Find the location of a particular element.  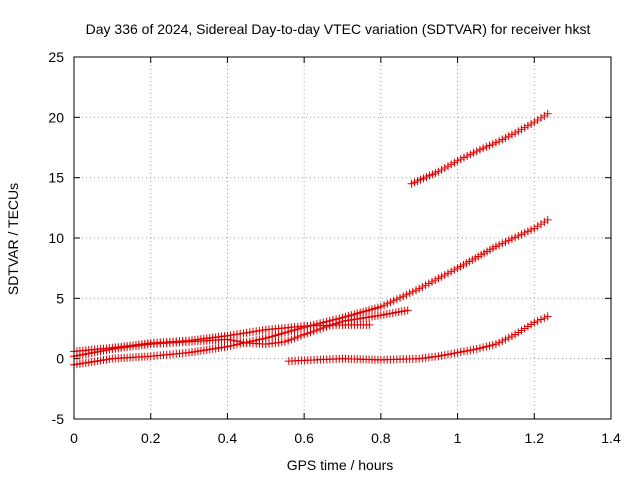

y-tick-label: 15 is located at coordinates (56, 178).